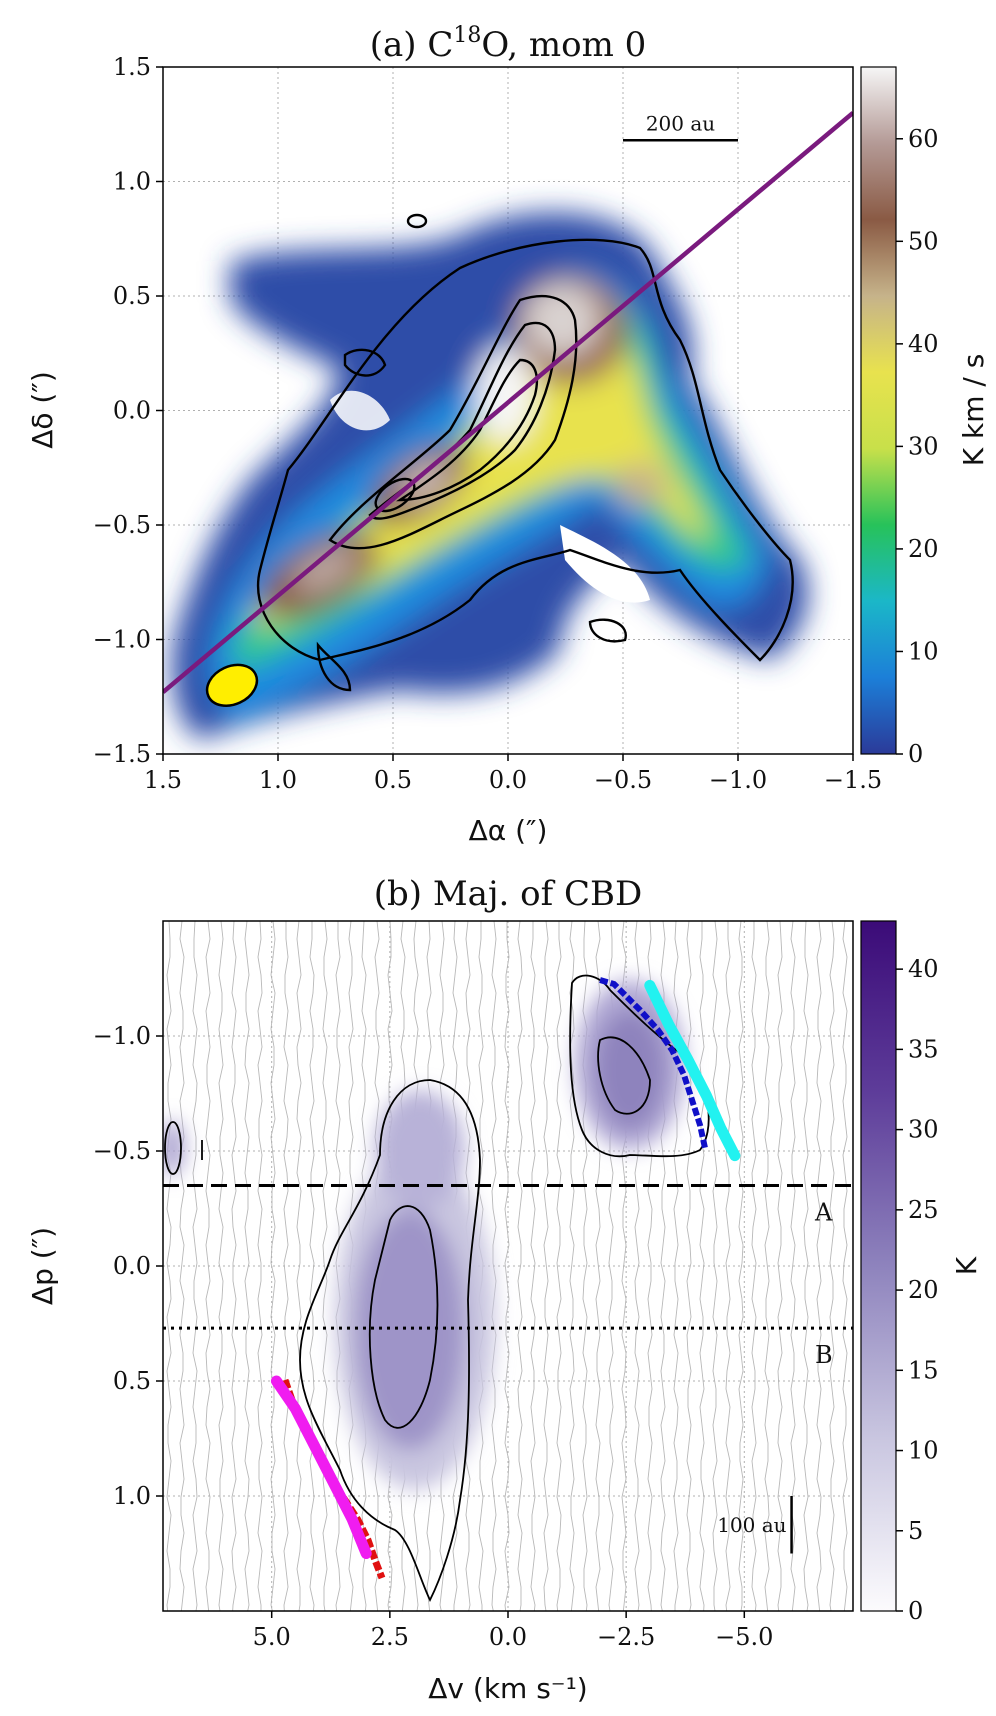 Image resolution: width=996 pixels, height=1716 pixels. What do you see at coordinates (966, 1265) in the screenshot?
I see `colorbar-b-label: K` at bounding box center [966, 1265].